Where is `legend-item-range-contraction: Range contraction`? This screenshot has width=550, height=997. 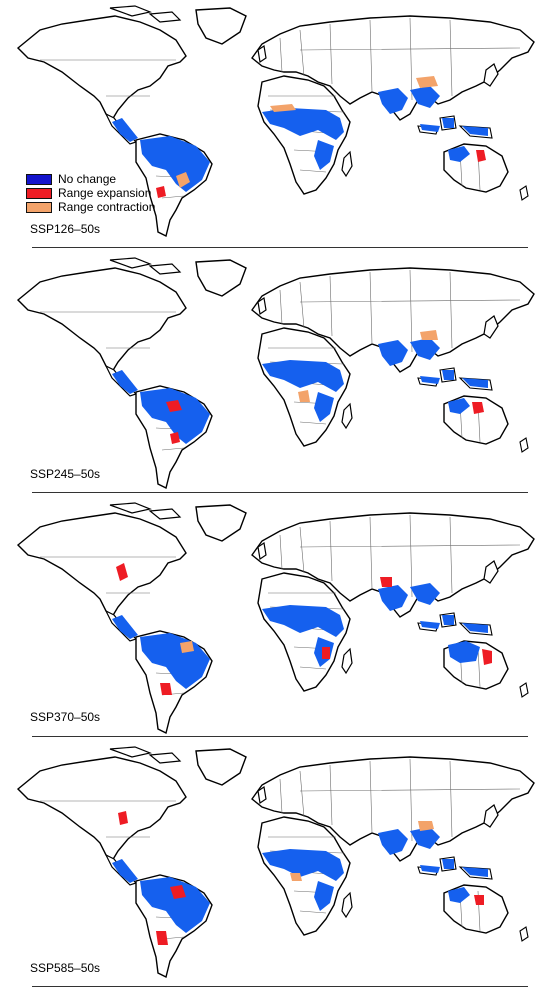 legend-item-range-contraction: Range contraction is located at coordinates (90, 207).